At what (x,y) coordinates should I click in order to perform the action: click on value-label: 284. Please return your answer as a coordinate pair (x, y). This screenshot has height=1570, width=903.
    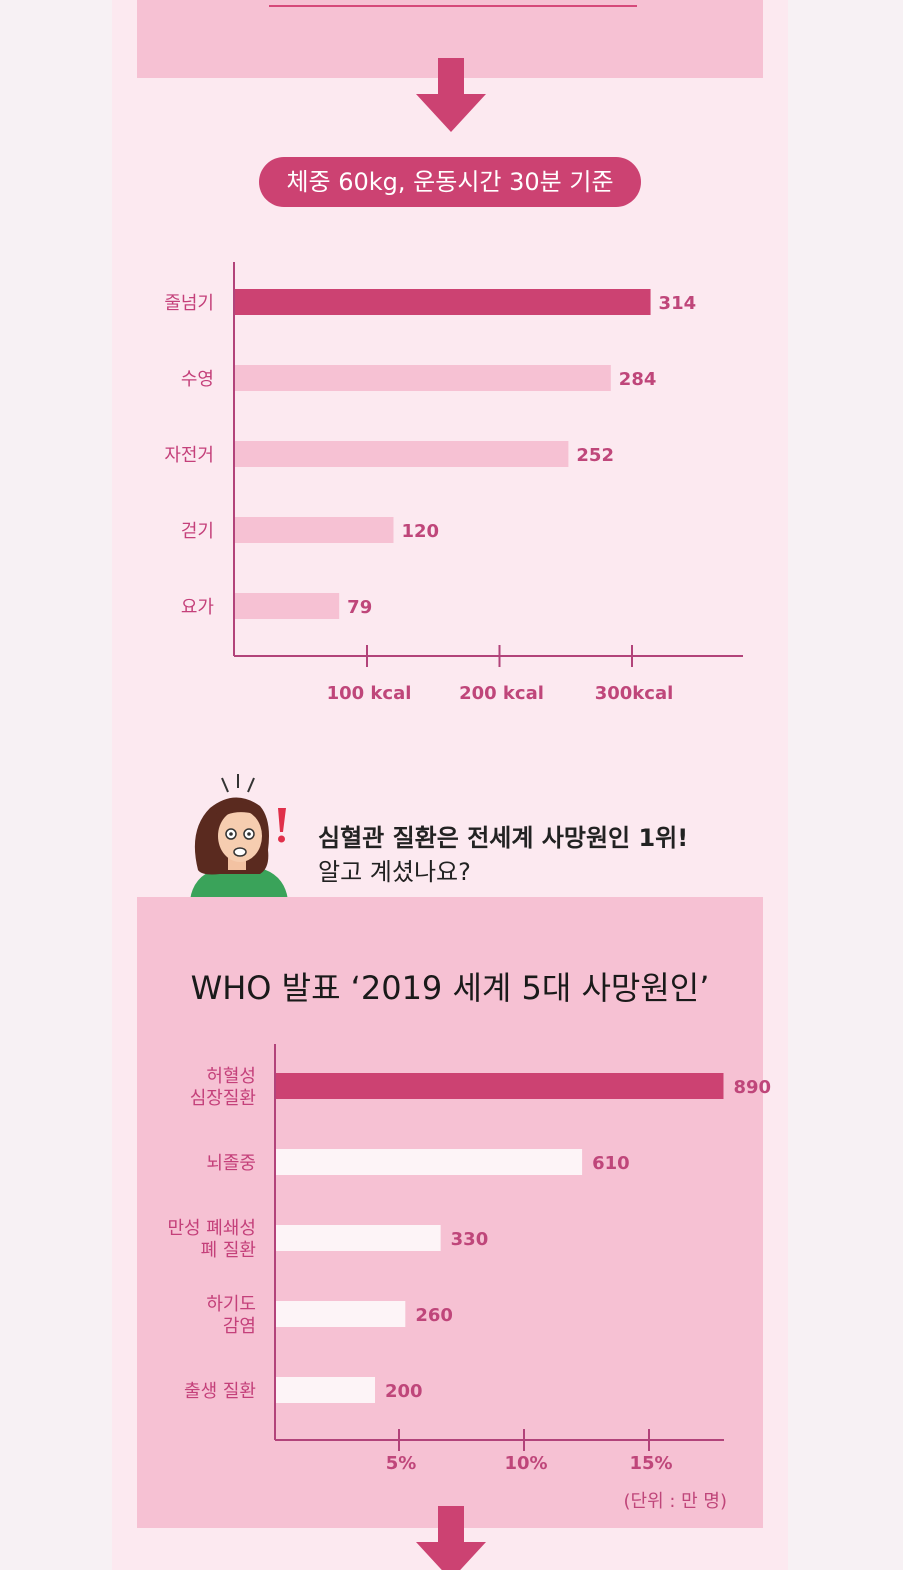
    Looking at the image, I should click on (638, 379).